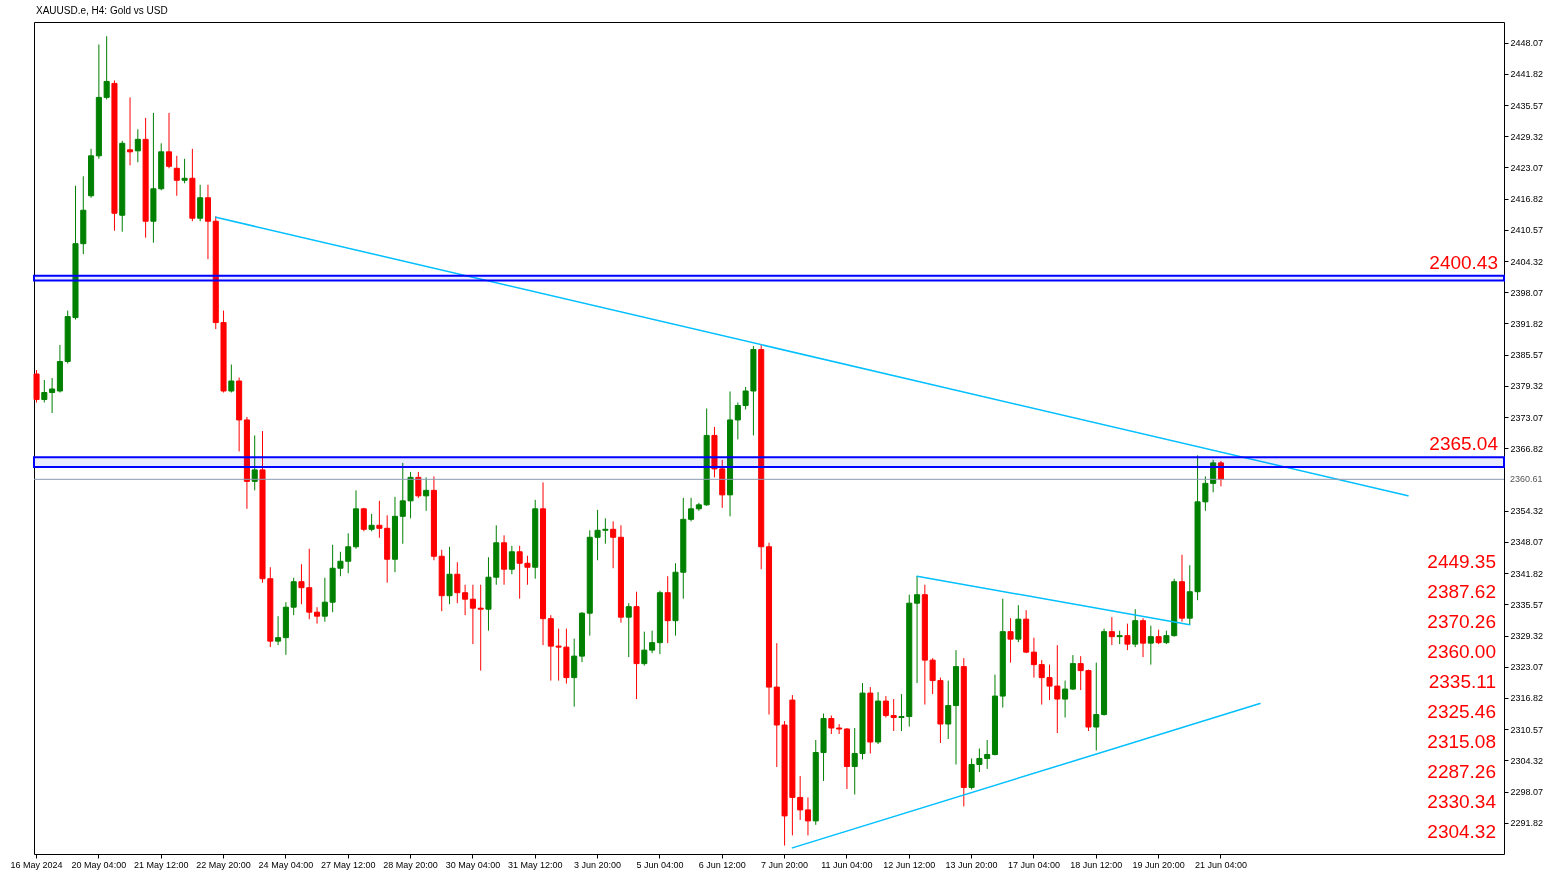 This screenshot has width=1563, height=882. I want to click on y-tick-label: 2410.57, so click(1527, 230).